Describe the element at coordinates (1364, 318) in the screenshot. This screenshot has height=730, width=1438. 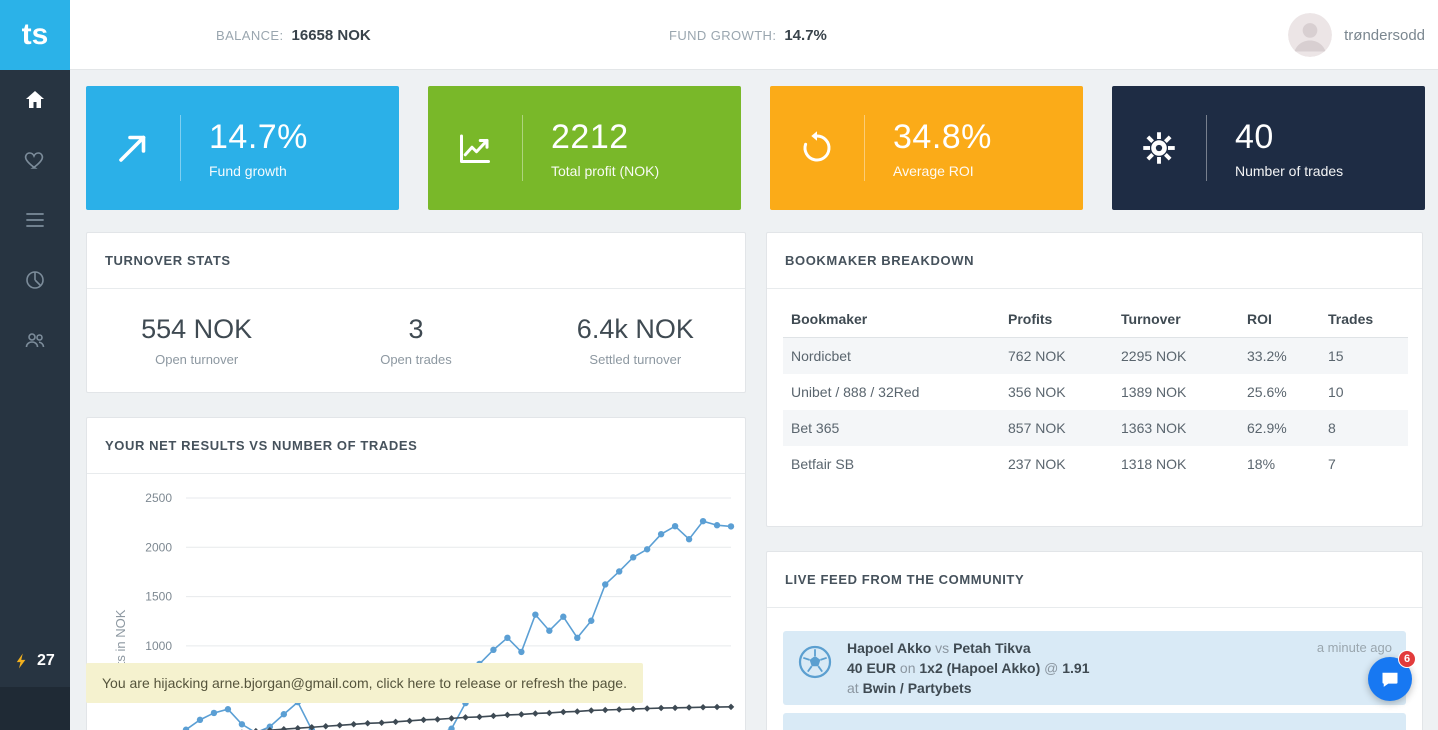
I see `column-header-trades: Trades` at that location.